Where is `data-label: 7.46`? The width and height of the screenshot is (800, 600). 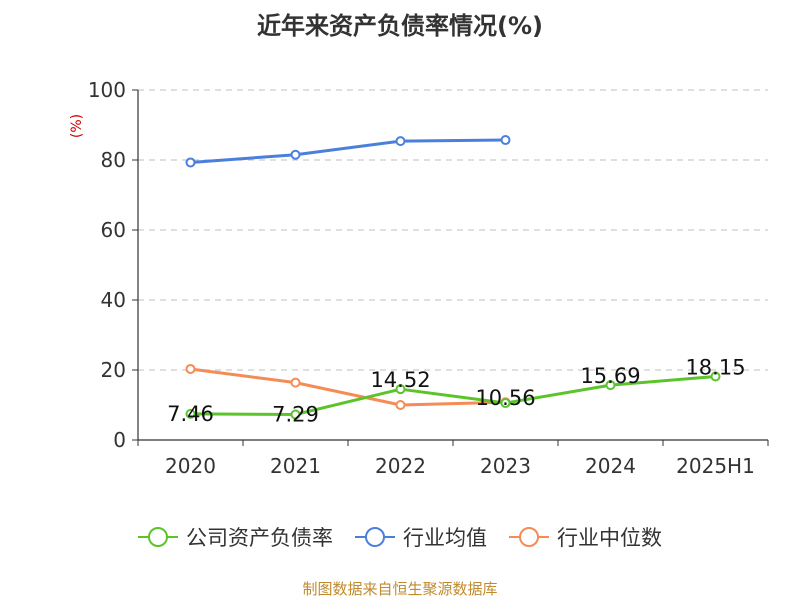
data-label: 7.46 is located at coordinates (190, 414).